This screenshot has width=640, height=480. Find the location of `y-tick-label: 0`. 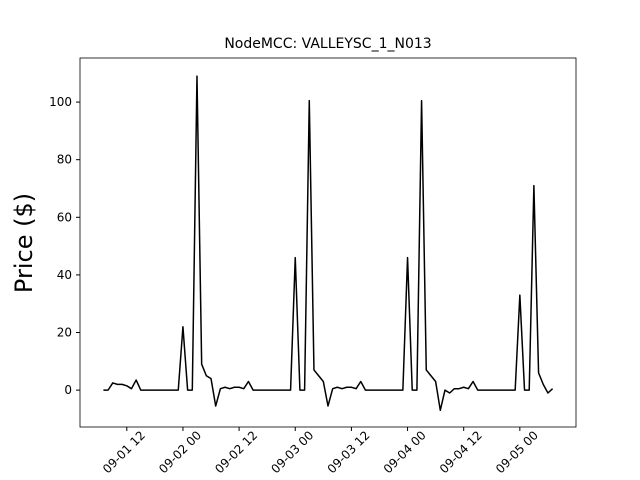

y-tick-label: 0 is located at coordinates (68, 390).